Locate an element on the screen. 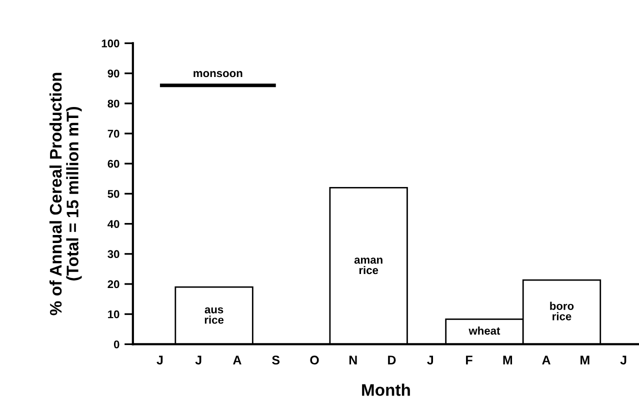  annotation: aus rice is located at coordinates (214, 315).